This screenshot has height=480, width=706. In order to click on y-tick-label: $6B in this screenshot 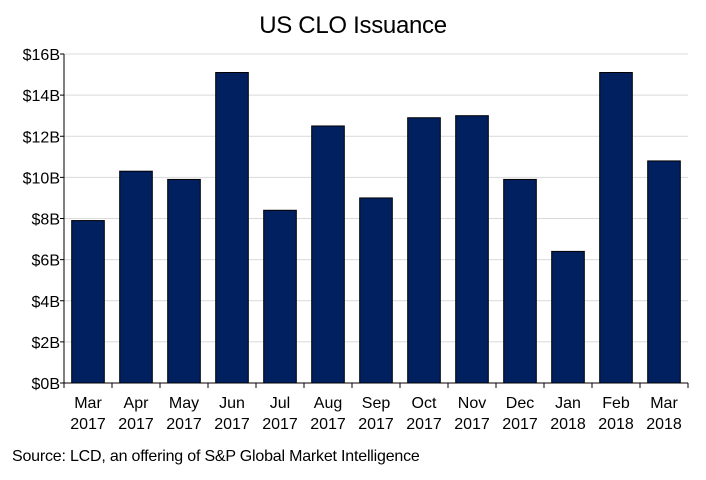, I will do `click(46, 261)`.